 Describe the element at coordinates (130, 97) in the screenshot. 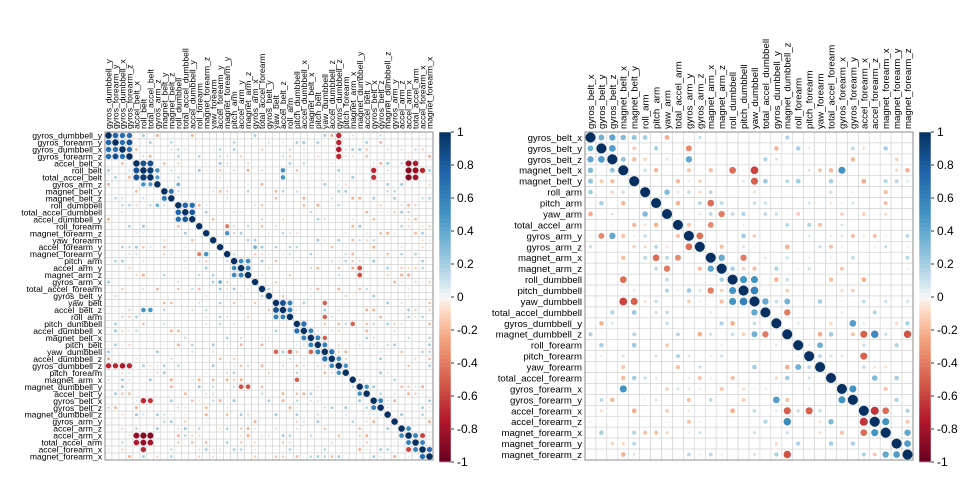

I see `column-label: gyros_forearm_z` at that location.